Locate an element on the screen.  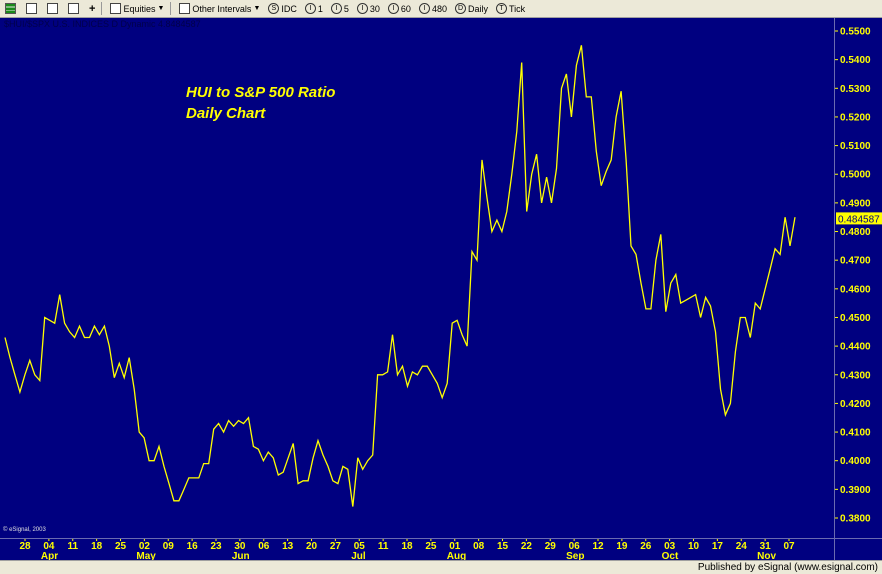
y-tick-label: 0.5100 is located at coordinates (855, 146).